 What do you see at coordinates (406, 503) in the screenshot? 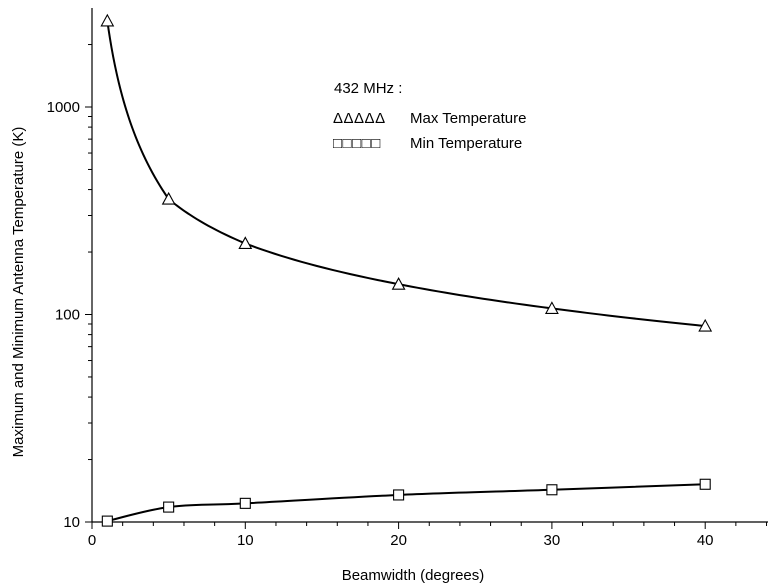
I see `min-temperature-line` at bounding box center [406, 503].